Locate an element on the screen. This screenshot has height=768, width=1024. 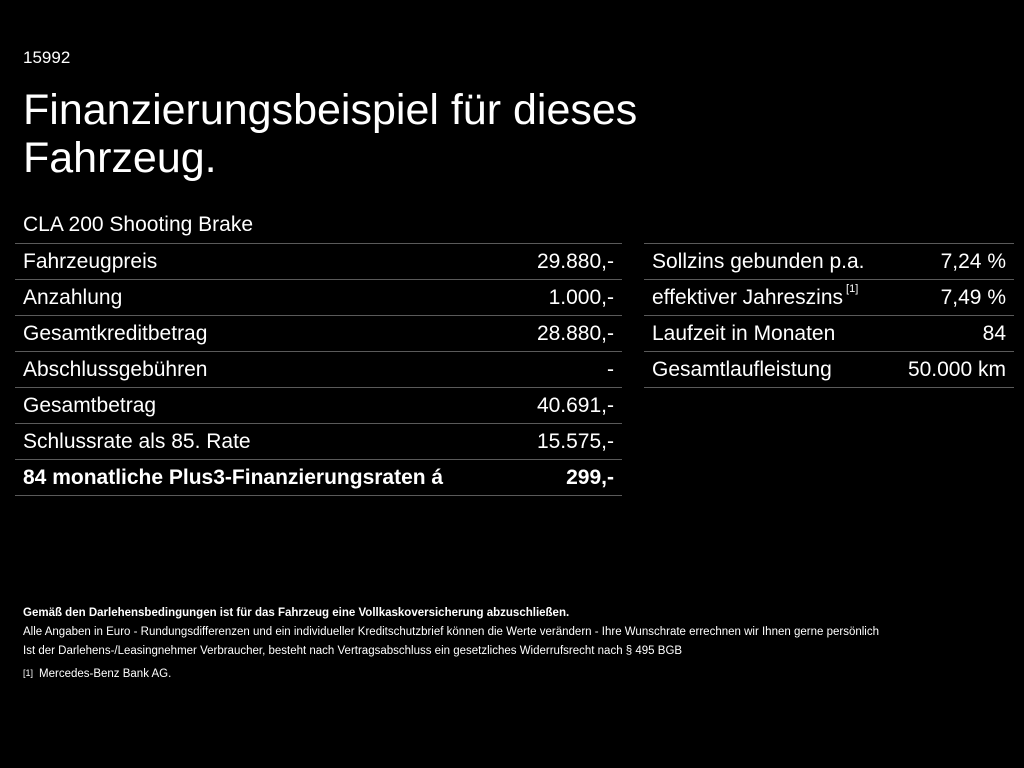
row-label: Schlussrate als 85. Rate is located at coordinates (137, 441).